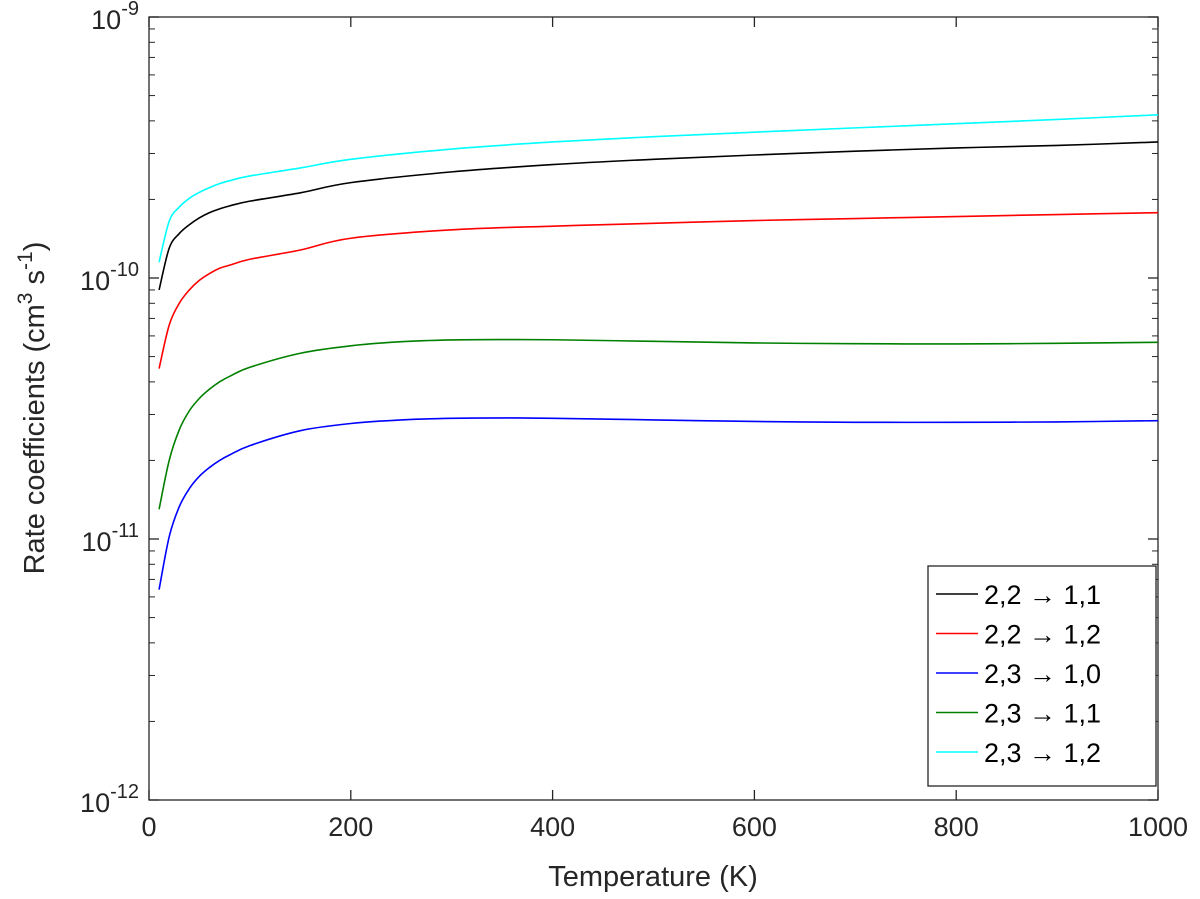 Image resolution: width=1200 pixels, height=899 pixels. Describe the element at coordinates (115, 17) in the screenshot. I see `y-tick-label: 10-9` at that location.